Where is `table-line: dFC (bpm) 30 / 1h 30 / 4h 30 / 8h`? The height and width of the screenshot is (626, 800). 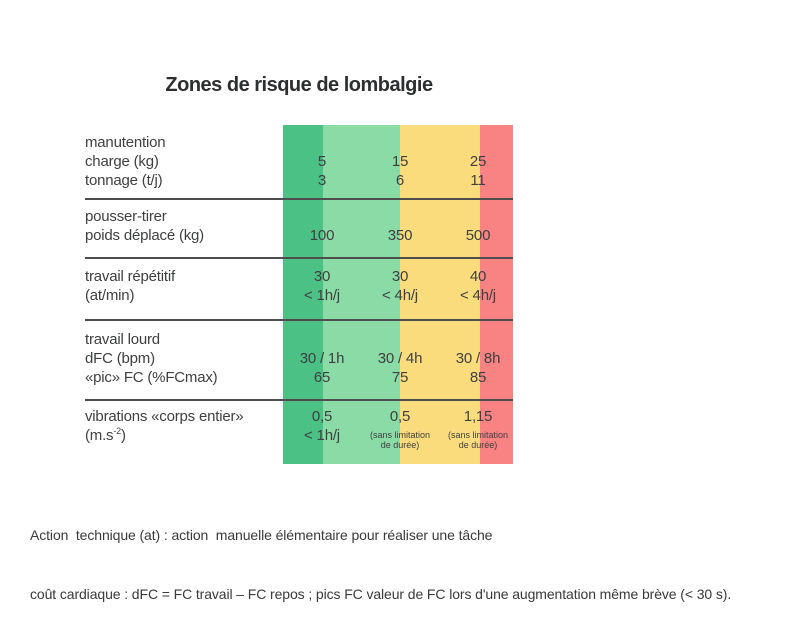 table-line: dFC (bpm) 30 / 1h 30 / 4h 30 / 8h is located at coordinates (301, 358).